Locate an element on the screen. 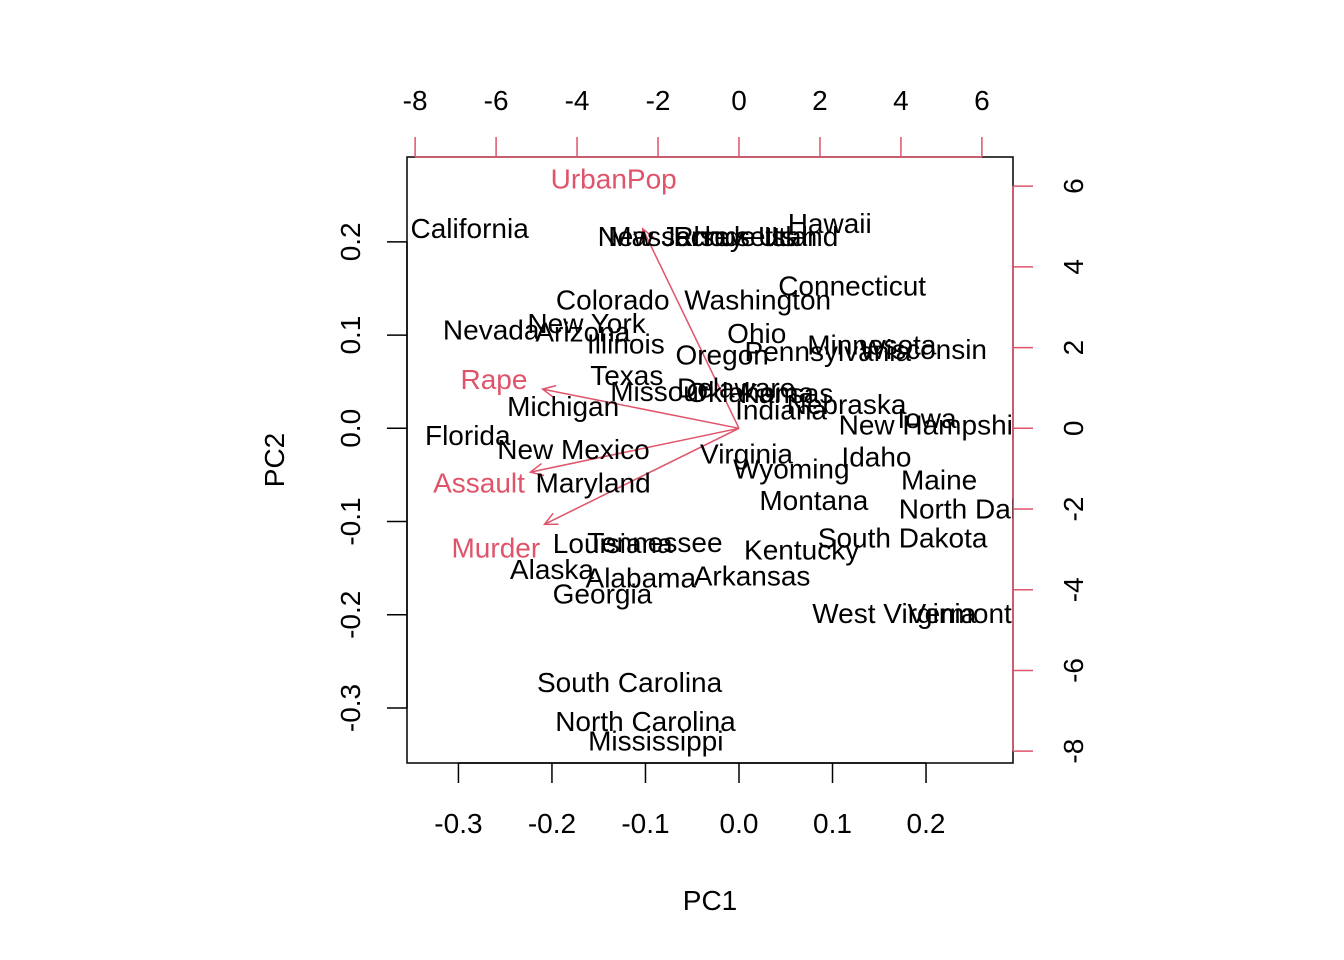  state-label: West Virginia is located at coordinates (894, 613).